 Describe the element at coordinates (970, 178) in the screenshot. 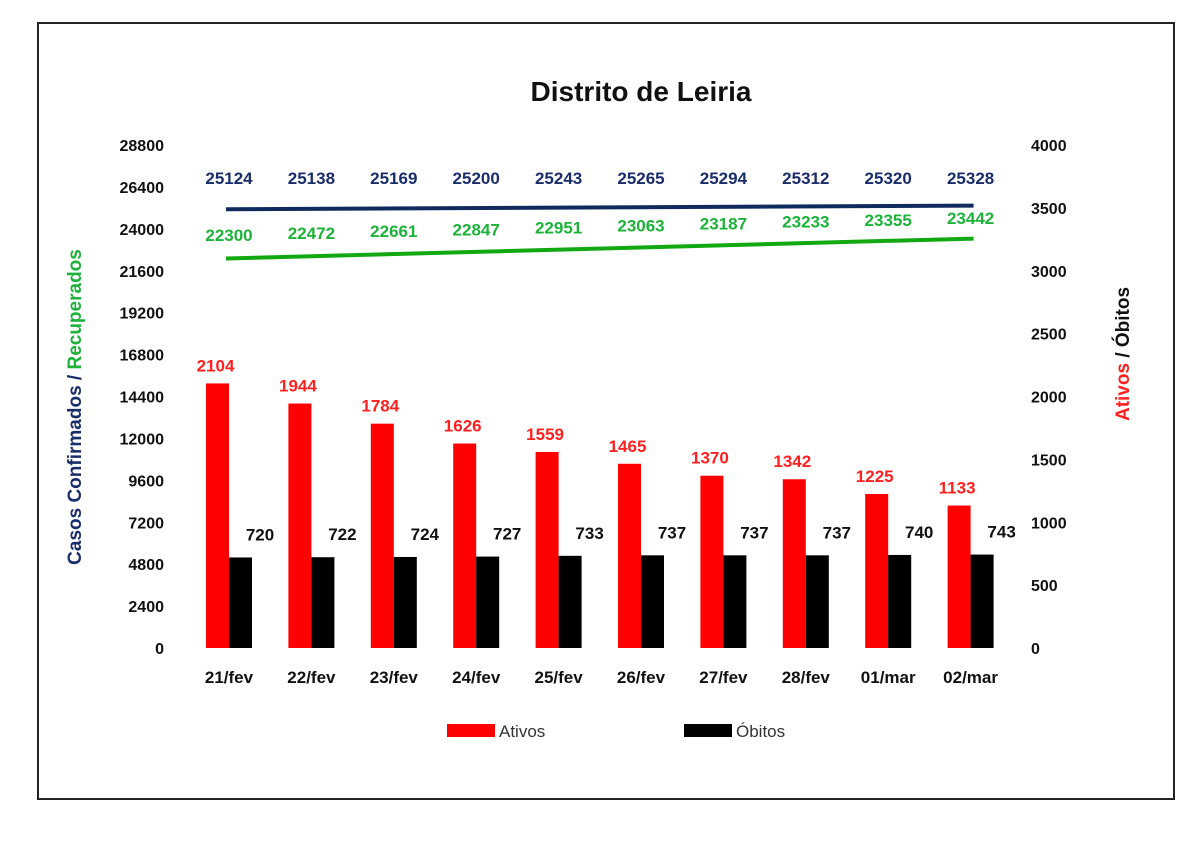

I see `data-label-confirmados: 25328` at that location.